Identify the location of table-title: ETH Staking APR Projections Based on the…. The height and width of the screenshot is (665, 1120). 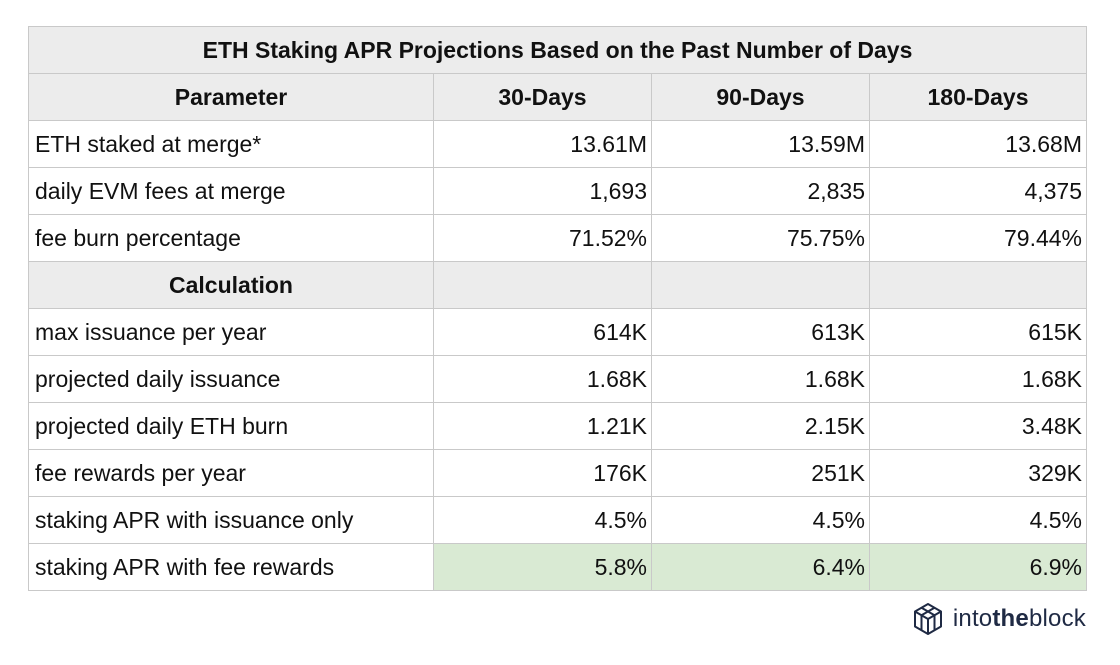
(557, 50).